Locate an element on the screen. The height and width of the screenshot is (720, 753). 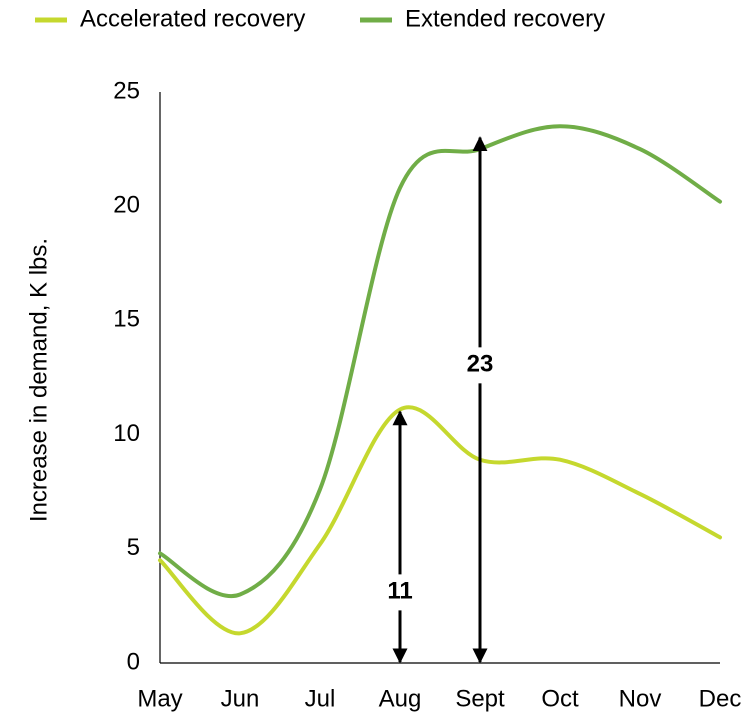
y-tick-label: 15 is located at coordinates (126, 319).